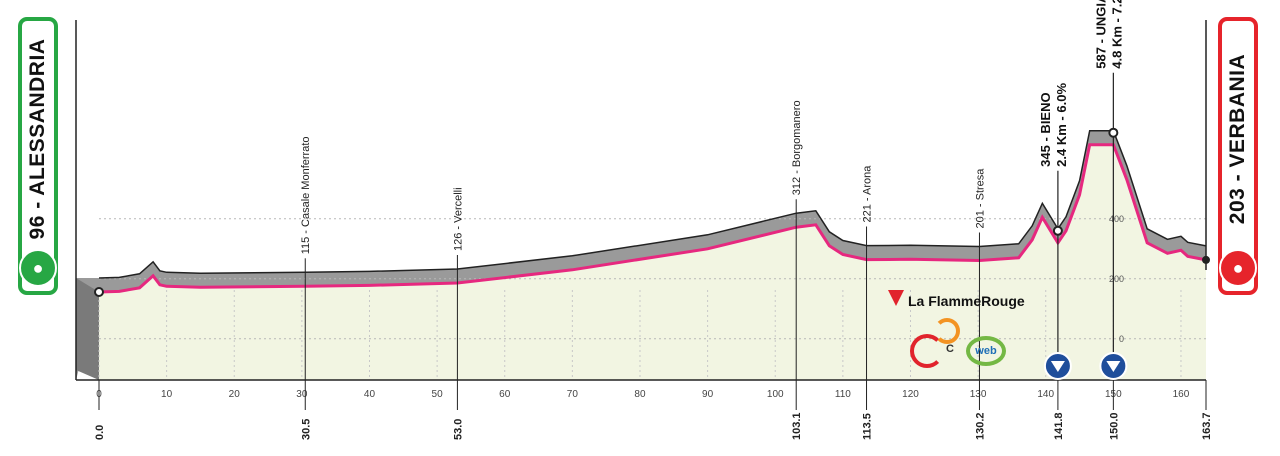 The width and height of the screenshot is (1280, 456). Describe the element at coordinates (640, 394) in the screenshot. I see `x-tick-label: 80` at that location.